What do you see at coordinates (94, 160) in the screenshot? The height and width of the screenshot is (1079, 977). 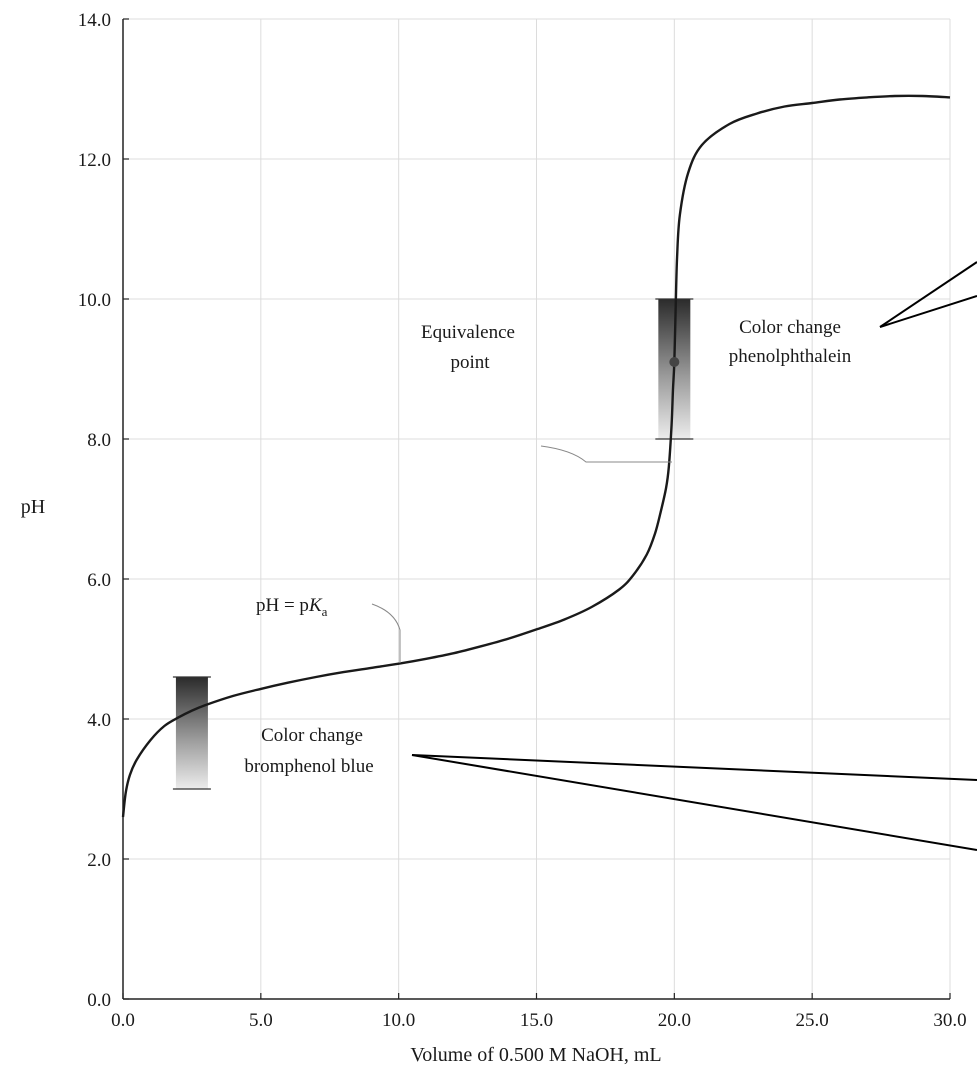 I see `y-tick-label: 12.0` at bounding box center [94, 160].